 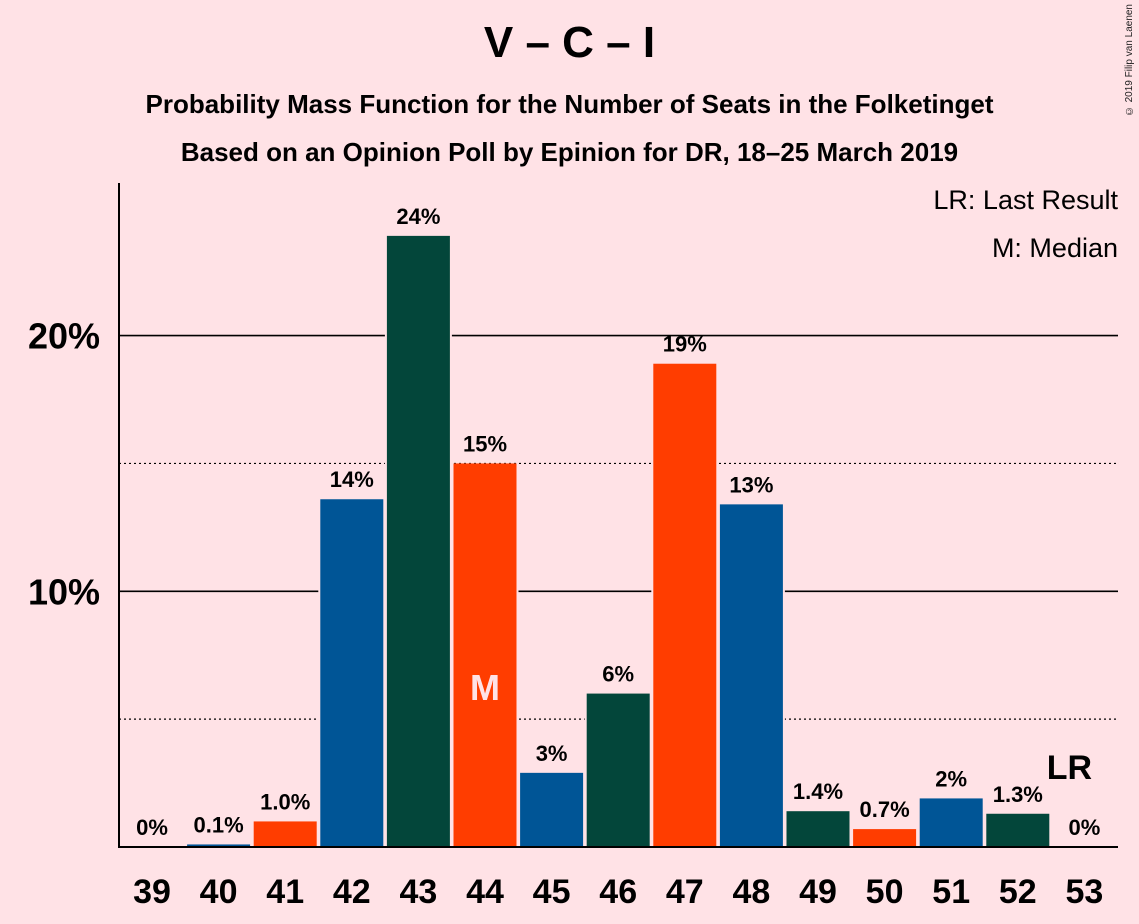 I want to click on value-label-48: 13%, so click(x=751, y=484).